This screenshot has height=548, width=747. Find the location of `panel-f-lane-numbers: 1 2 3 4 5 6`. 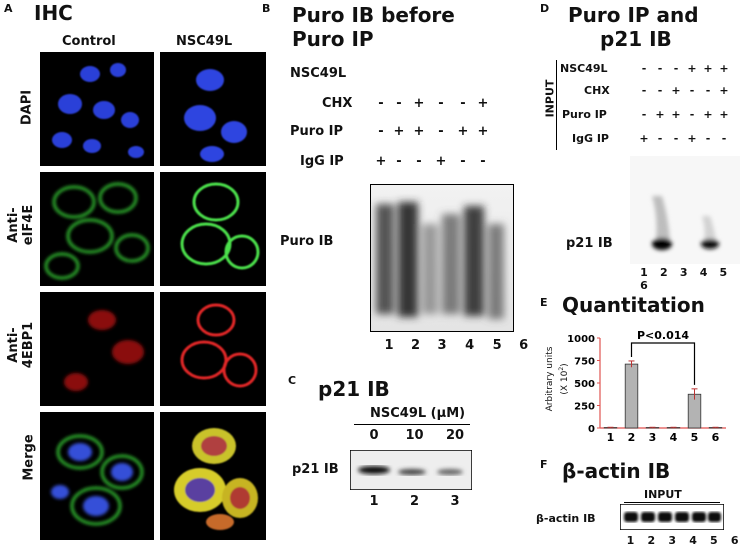

panel-f-lane-numbers: 1 2 3 4 5 6 is located at coordinates (682, 540).